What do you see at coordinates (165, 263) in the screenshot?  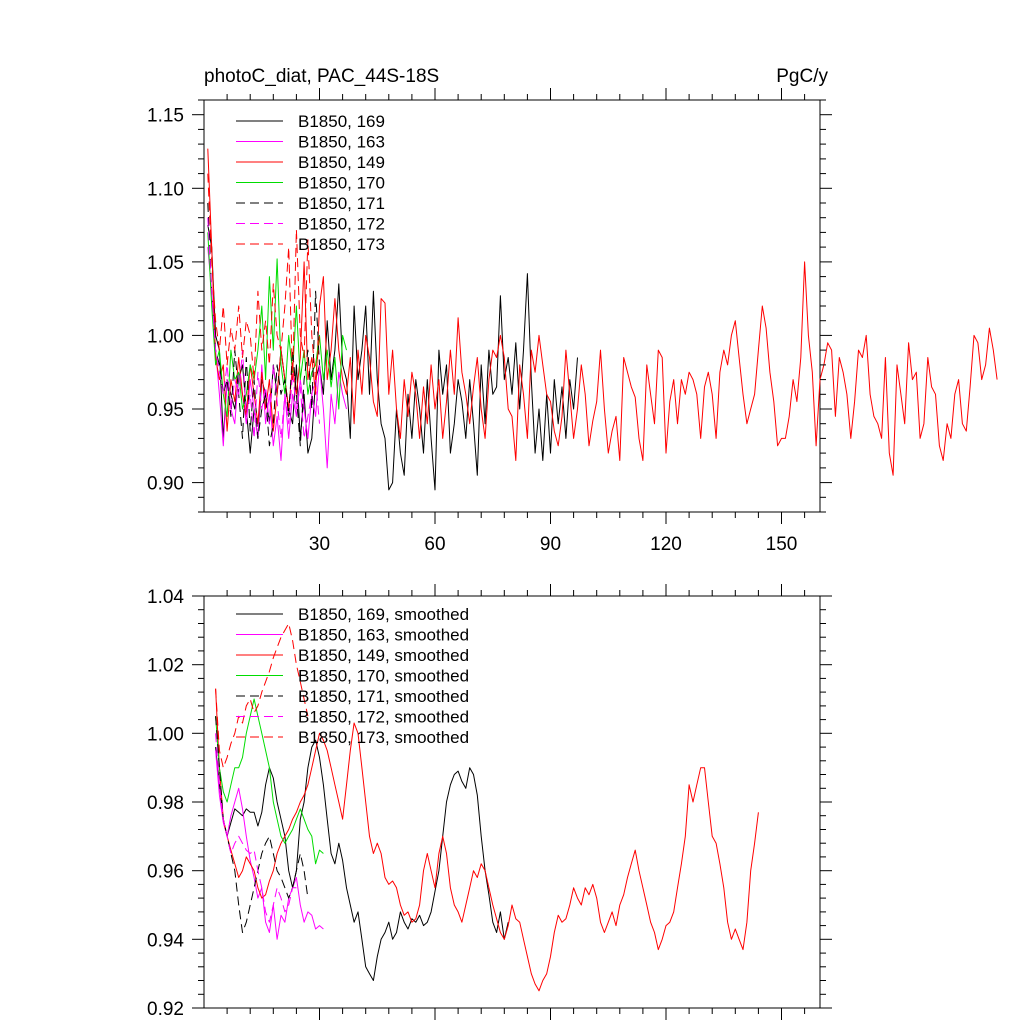 I see `y-tick-label: 1.05` at bounding box center [165, 263].